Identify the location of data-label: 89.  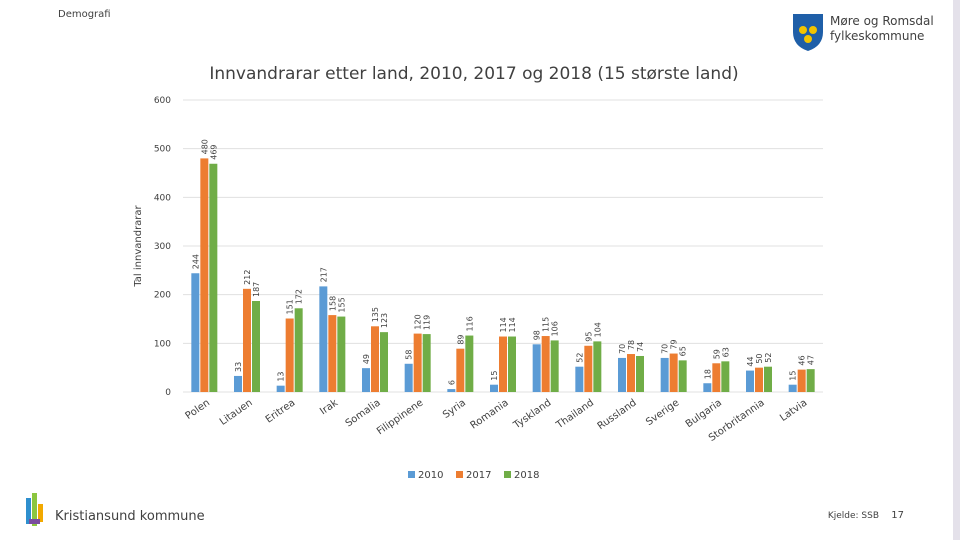
(460, 339).